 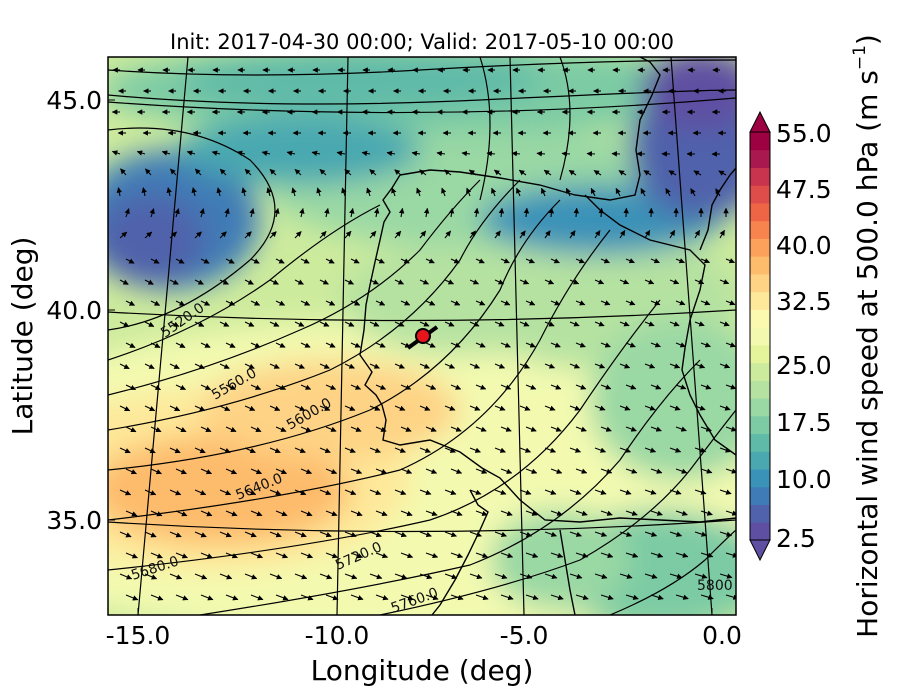 I want to click on colorbar-tick-label: 47.5, so click(x=804, y=189).